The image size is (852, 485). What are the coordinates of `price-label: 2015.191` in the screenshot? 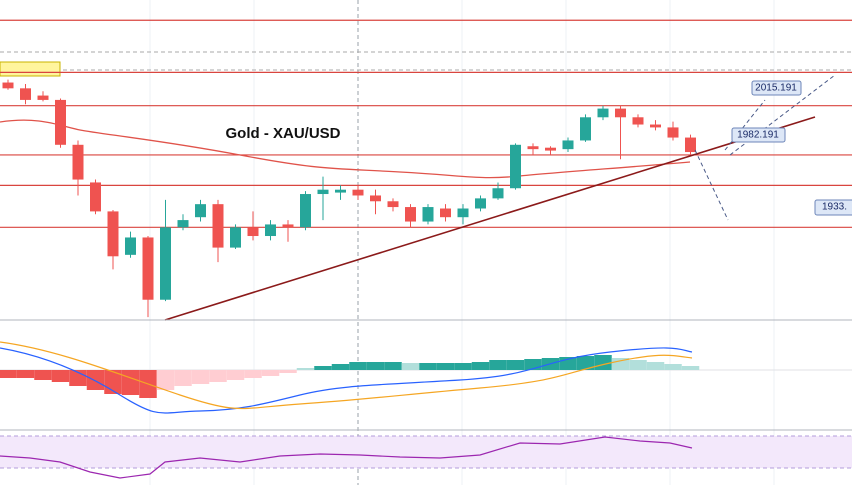 It's located at (776, 88).